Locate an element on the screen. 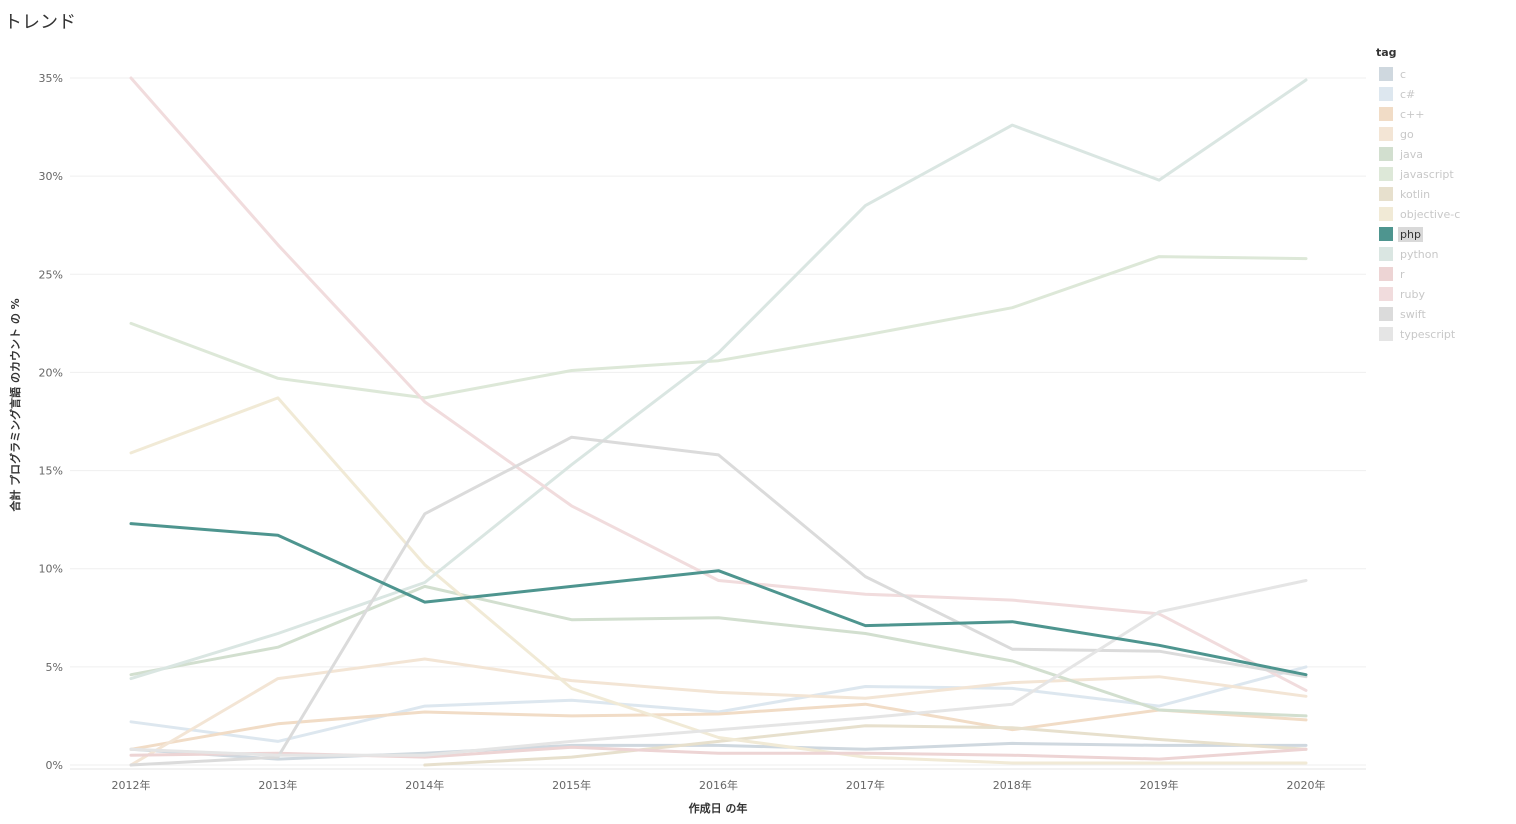 The height and width of the screenshot is (824, 1516). series-line-php is located at coordinates (718, 599).